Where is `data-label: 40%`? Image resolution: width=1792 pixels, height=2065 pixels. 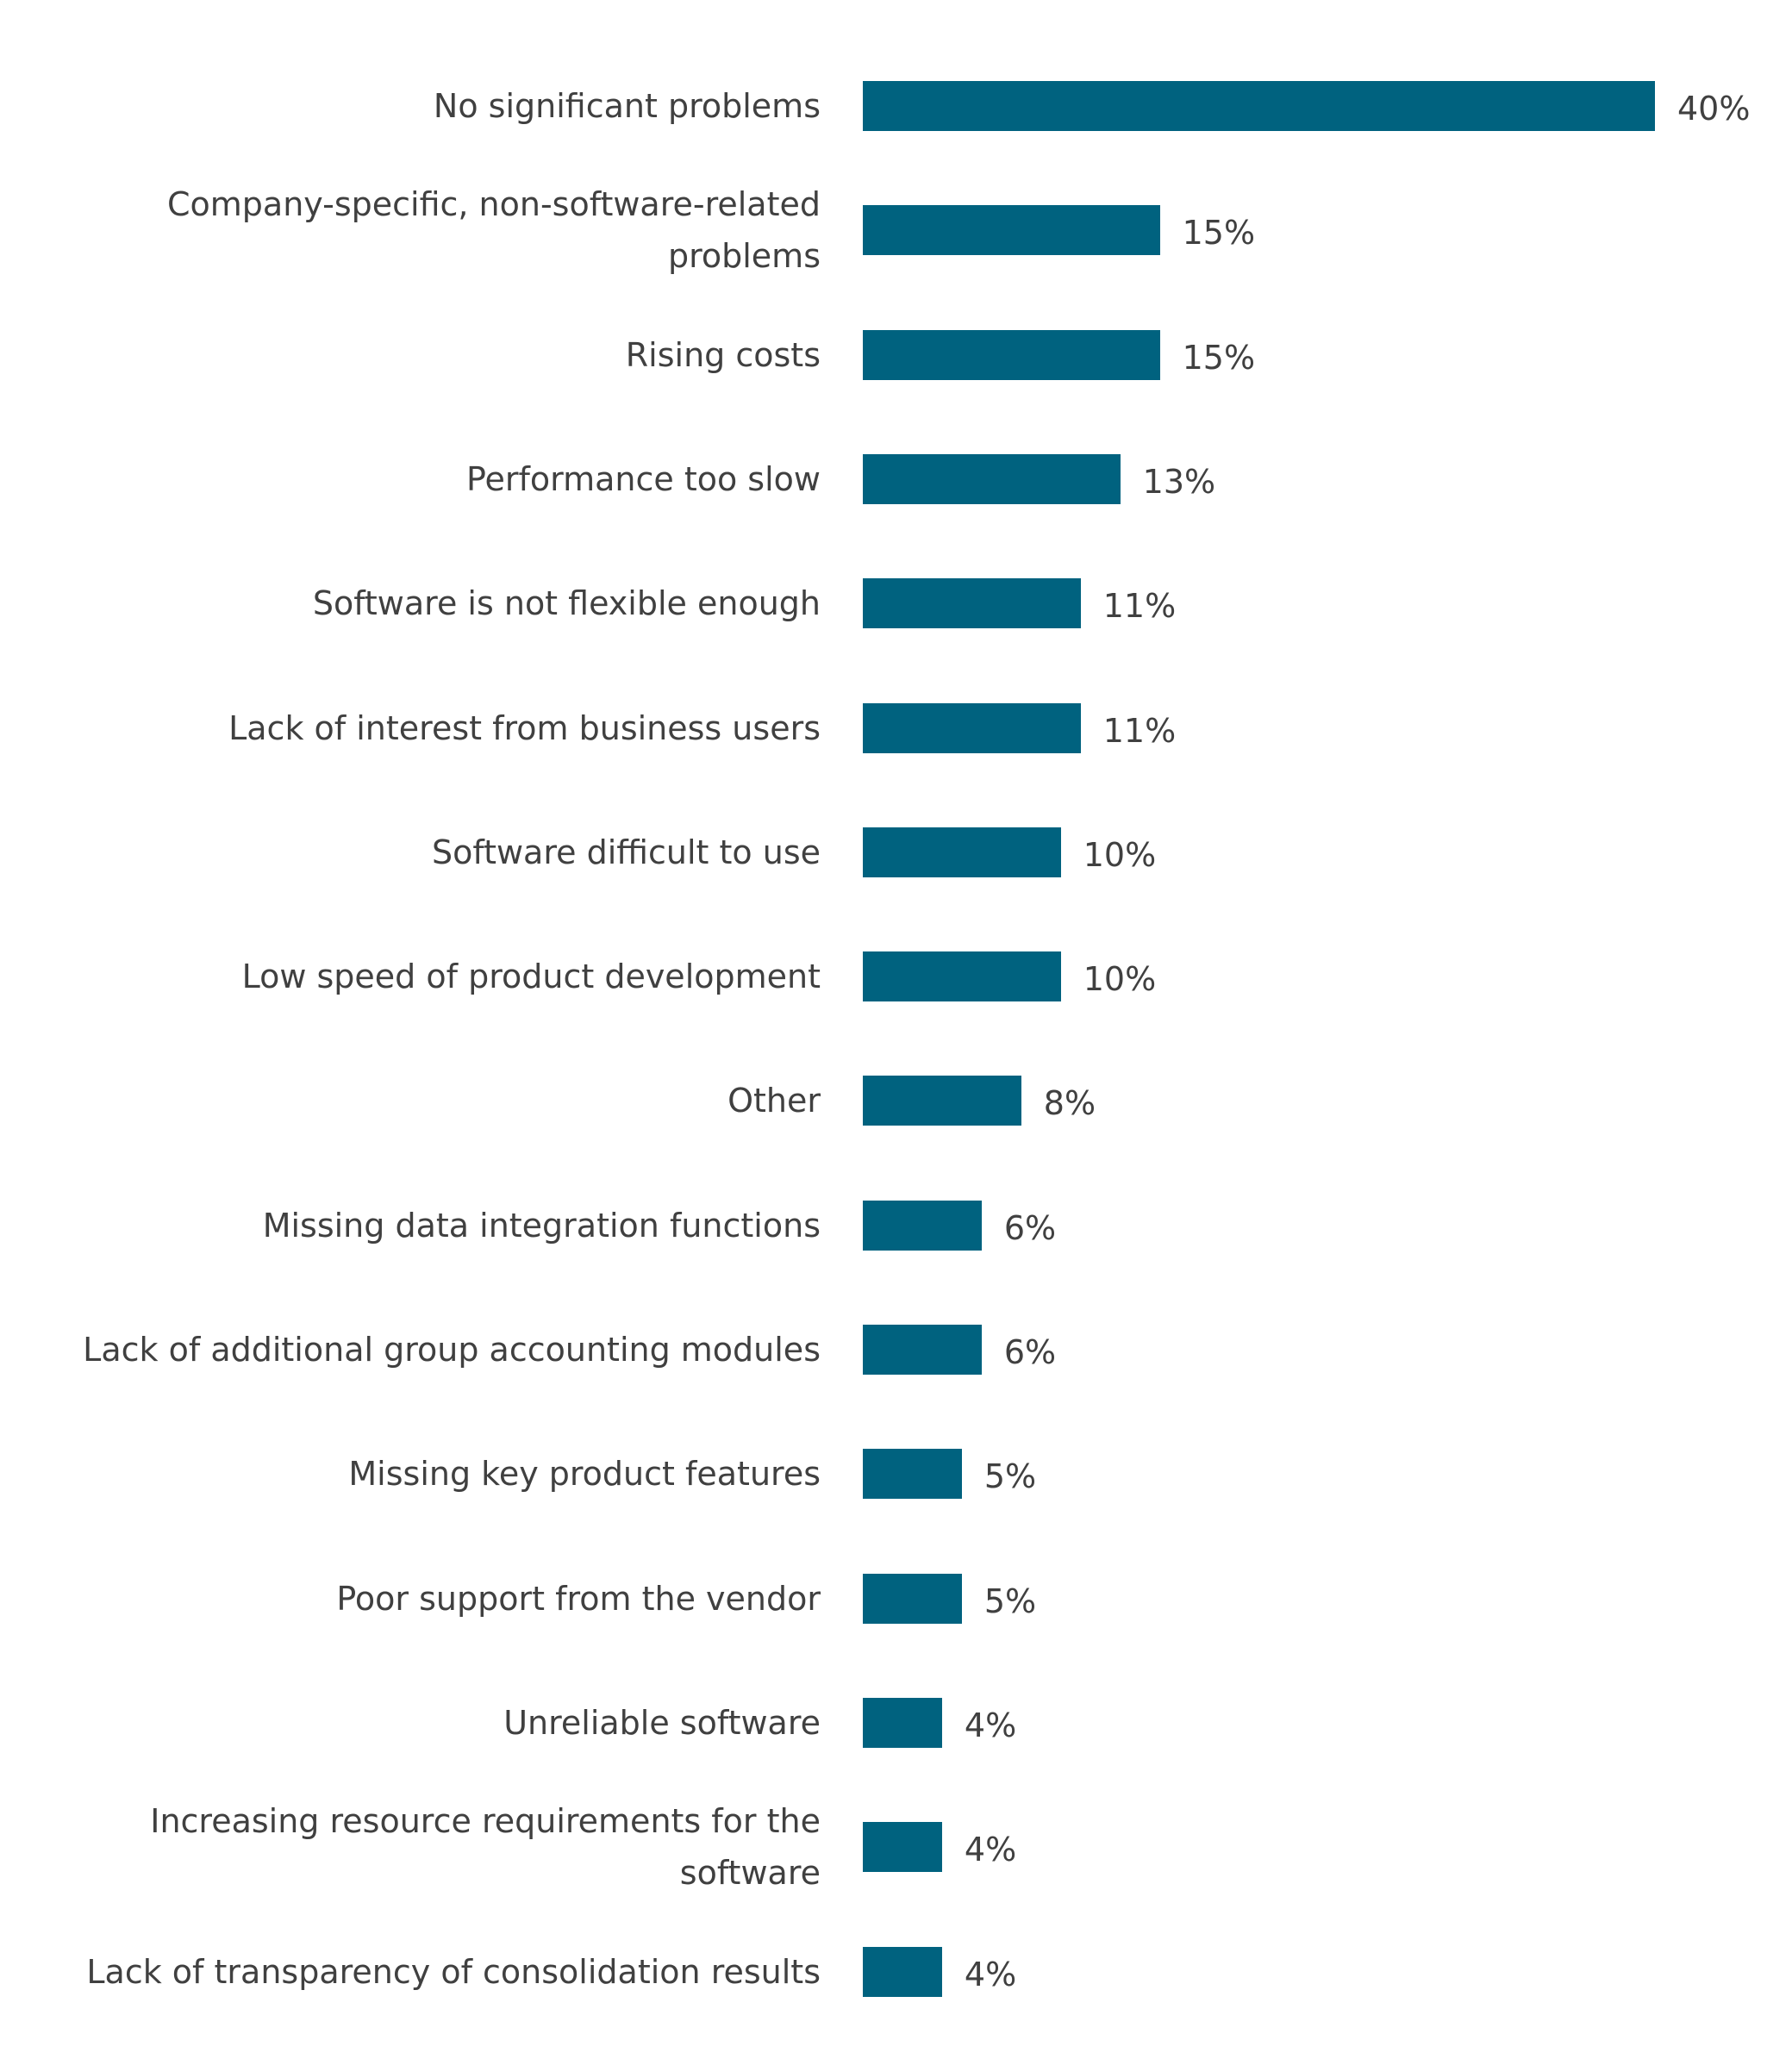 data-label: 40% is located at coordinates (1714, 109).